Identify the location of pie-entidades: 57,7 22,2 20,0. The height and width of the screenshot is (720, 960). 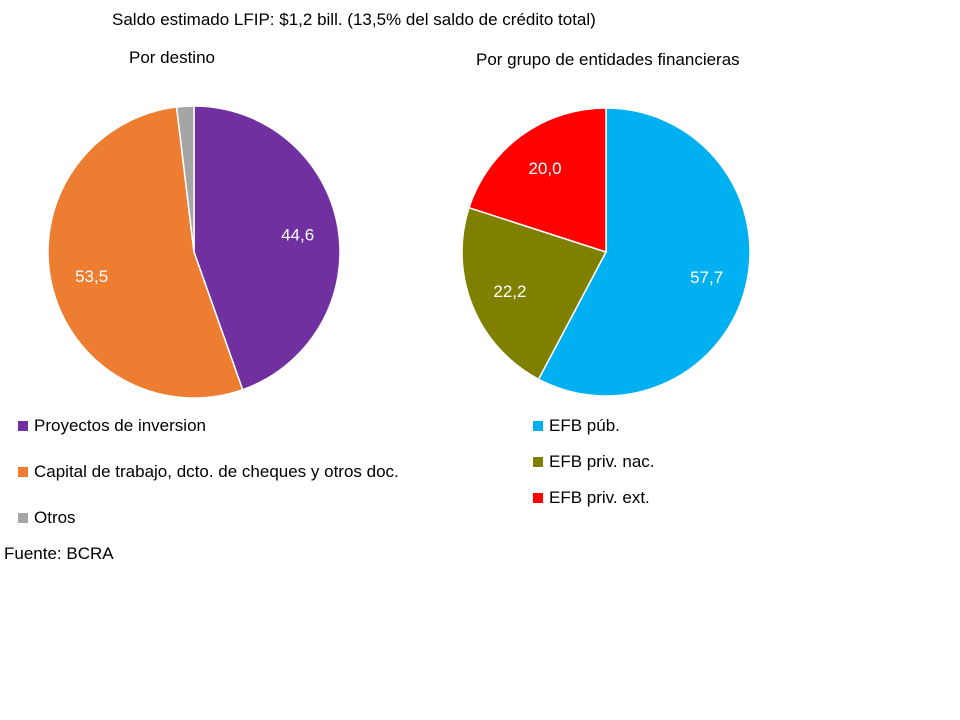
(606, 252).